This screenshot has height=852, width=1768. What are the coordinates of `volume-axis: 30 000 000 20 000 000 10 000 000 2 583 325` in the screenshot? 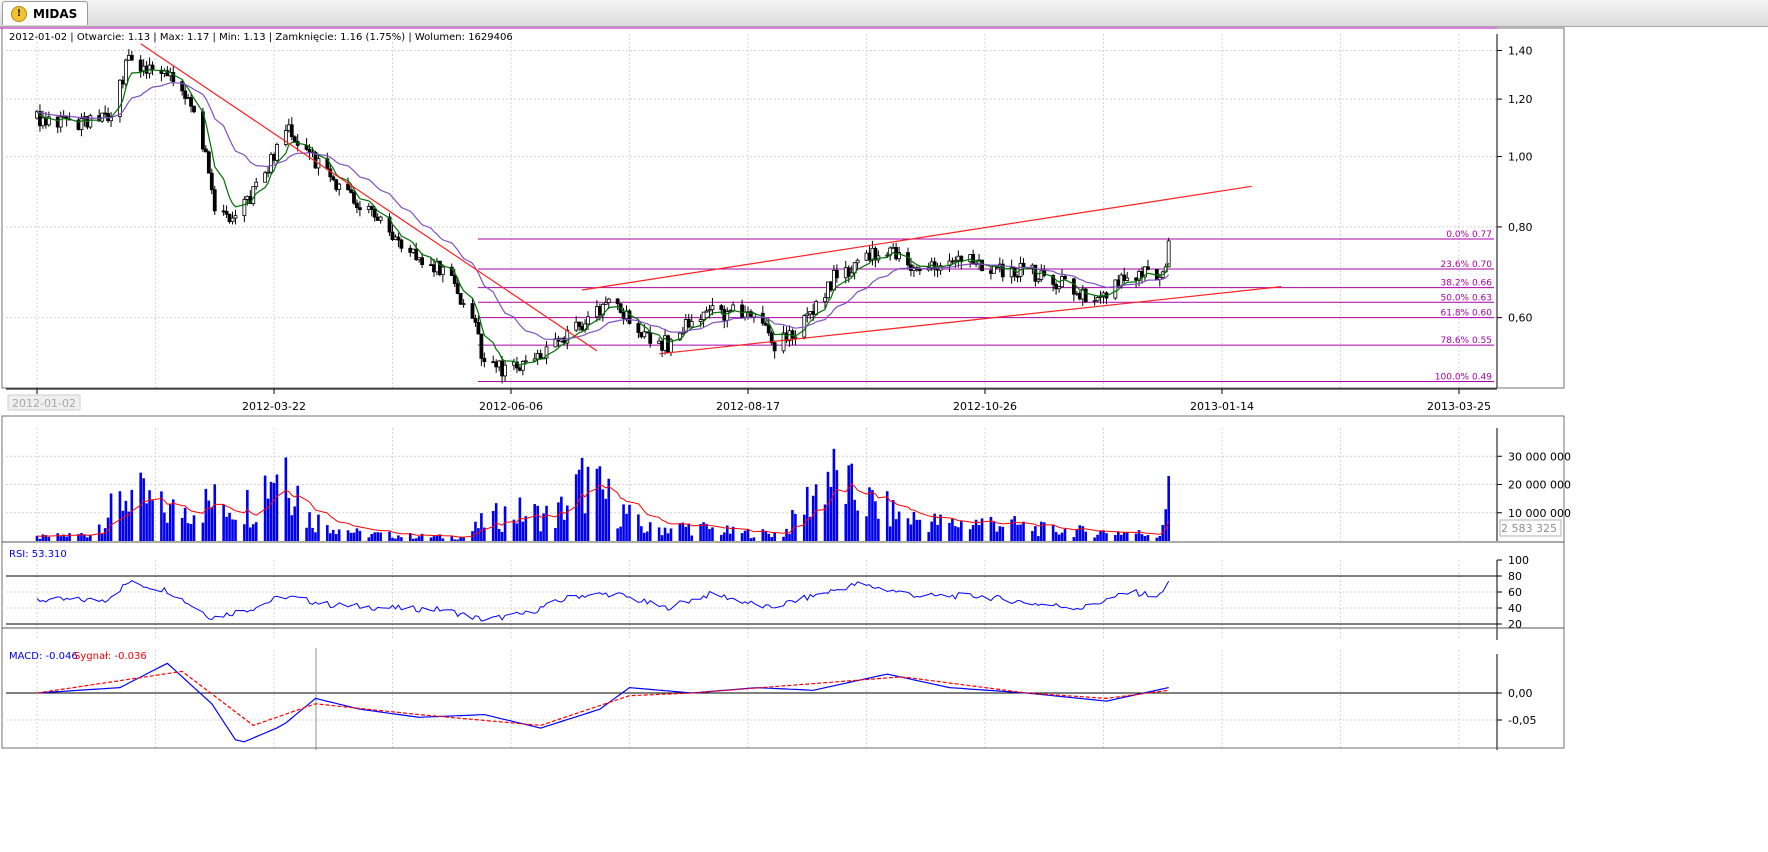 It's located at (1533, 484).